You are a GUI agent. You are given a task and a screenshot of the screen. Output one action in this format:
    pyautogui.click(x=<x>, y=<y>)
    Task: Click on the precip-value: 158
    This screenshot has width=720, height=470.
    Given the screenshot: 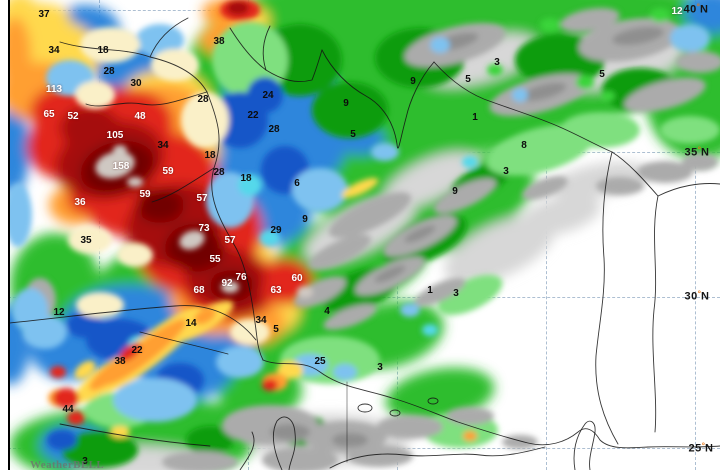 What is the action you would take?
    pyautogui.click(x=121, y=166)
    